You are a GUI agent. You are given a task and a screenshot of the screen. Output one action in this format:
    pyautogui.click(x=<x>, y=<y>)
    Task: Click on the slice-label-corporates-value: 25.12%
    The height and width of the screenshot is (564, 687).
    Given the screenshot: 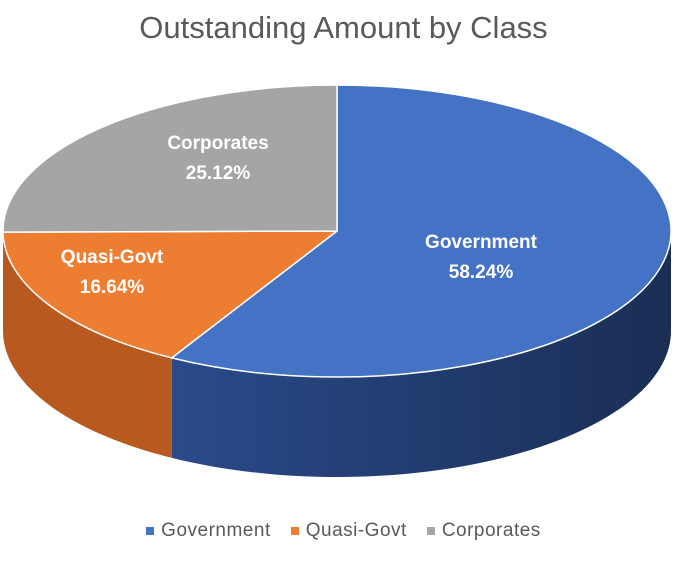 What is the action you would take?
    pyautogui.click(x=218, y=173)
    